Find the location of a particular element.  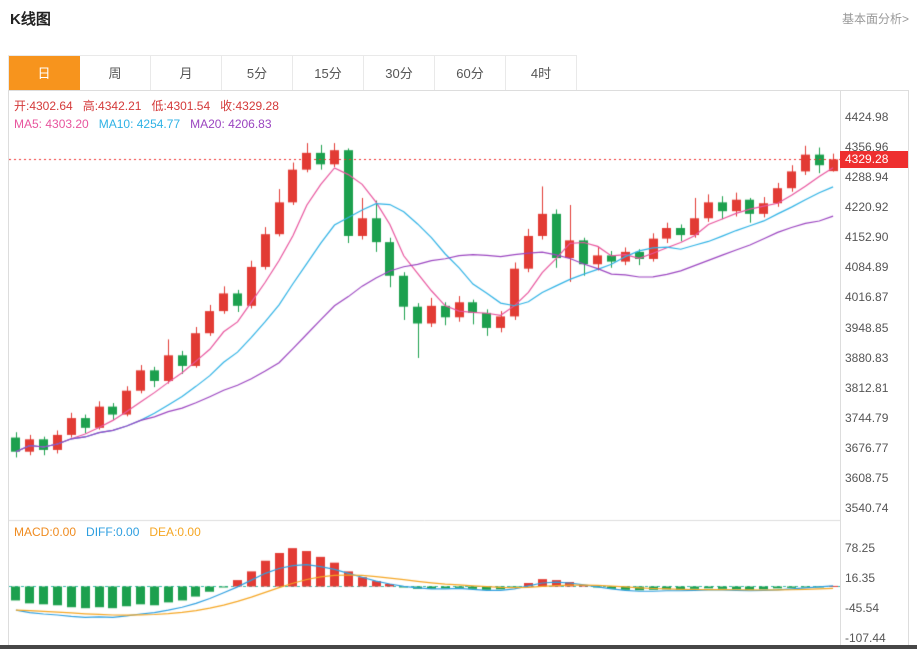

macd-macd: MACD:0.00 is located at coordinates (45, 532).